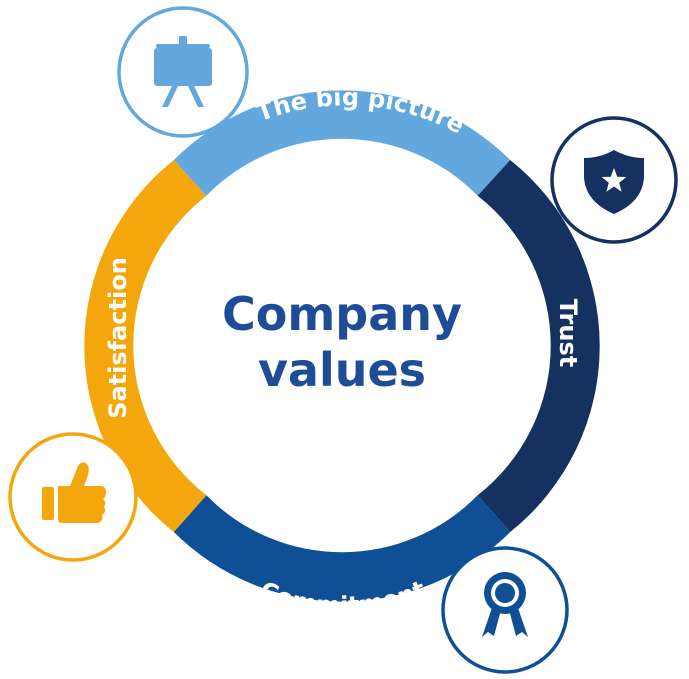 This screenshot has width=689, height=679. Describe the element at coordinates (118, 338) in the screenshot. I see `label-satisfaction: Satisfaction` at that location.